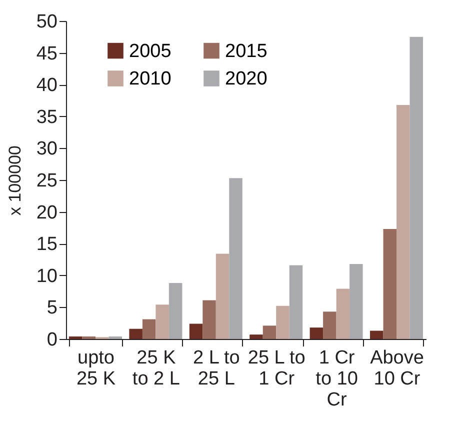  Describe the element at coordinates (337, 379) in the screenshot. I see `x-tick-label: 1 Cr to 10 Cr` at that location.